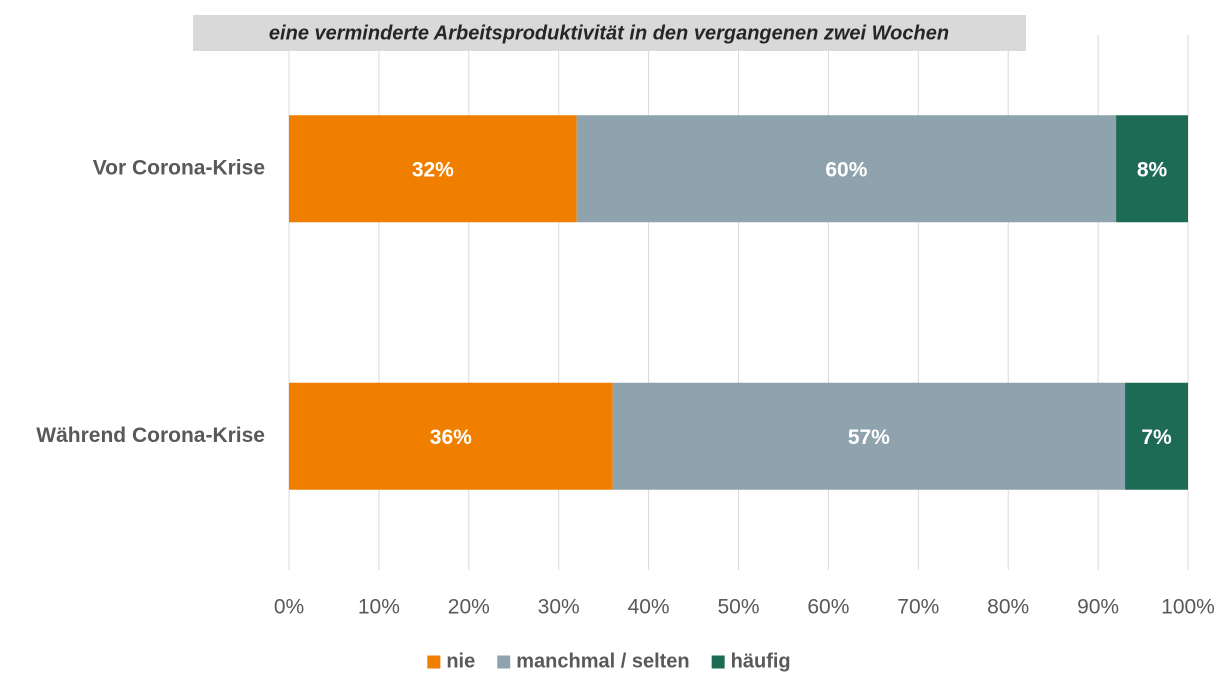 This screenshot has height=679, width=1221. What do you see at coordinates (649, 607) in the screenshot?
I see `x-tick-label: 40%` at bounding box center [649, 607].